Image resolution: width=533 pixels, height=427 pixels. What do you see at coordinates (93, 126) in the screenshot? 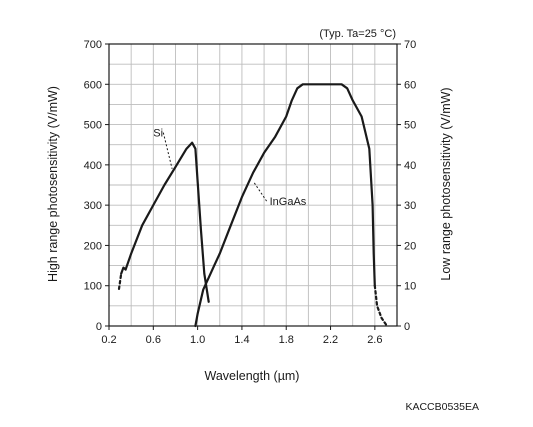
I see `y-left-tick-label: 500` at bounding box center [93, 126].